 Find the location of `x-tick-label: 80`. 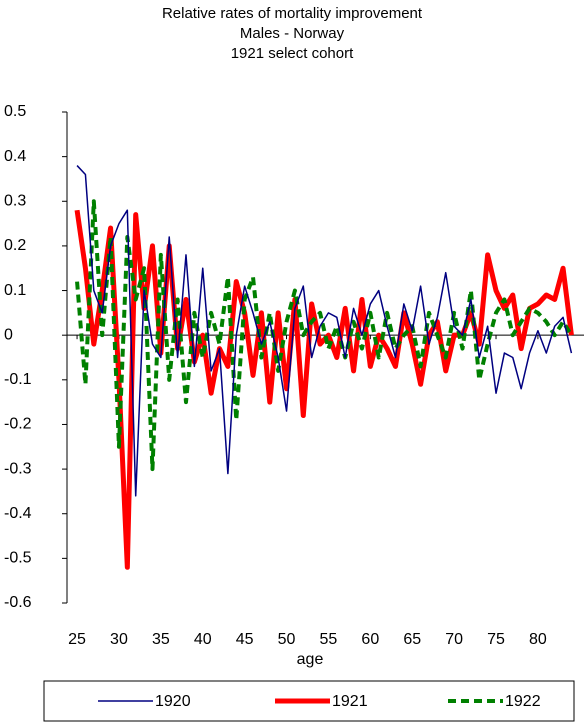

x-tick-label: 80 is located at coordinates (538, 639).